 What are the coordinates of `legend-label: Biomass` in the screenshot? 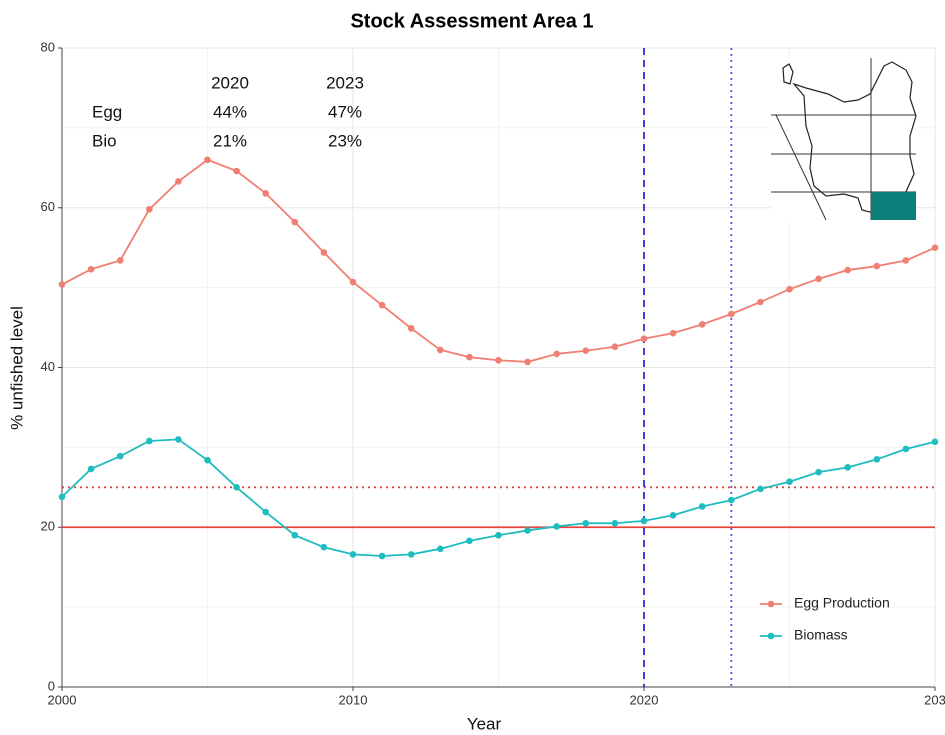 It's located at (821, 635).